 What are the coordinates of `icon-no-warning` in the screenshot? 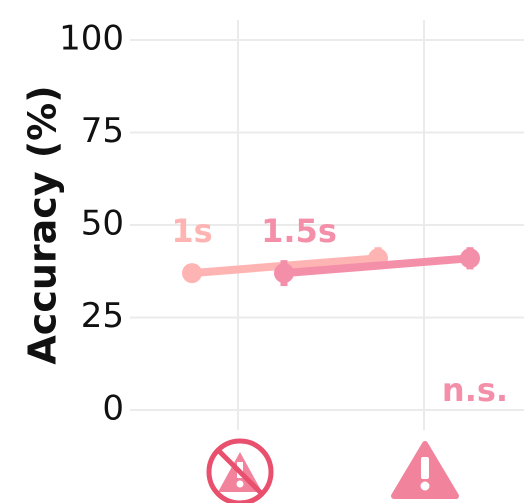 It's located at (240, 470).